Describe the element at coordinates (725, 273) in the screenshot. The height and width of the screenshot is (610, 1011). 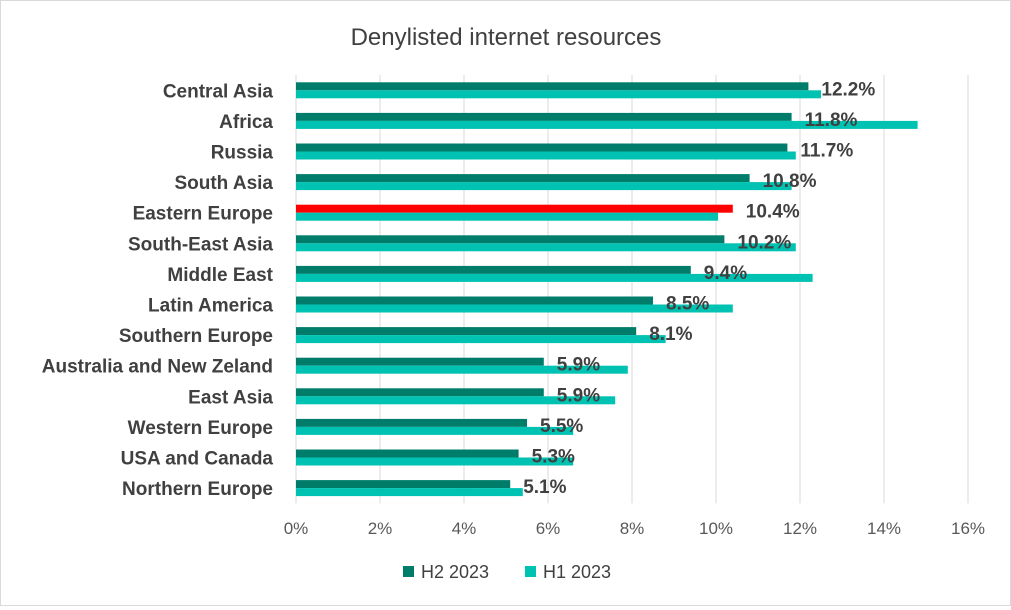
I see `data-label: 9.4%` at that location.